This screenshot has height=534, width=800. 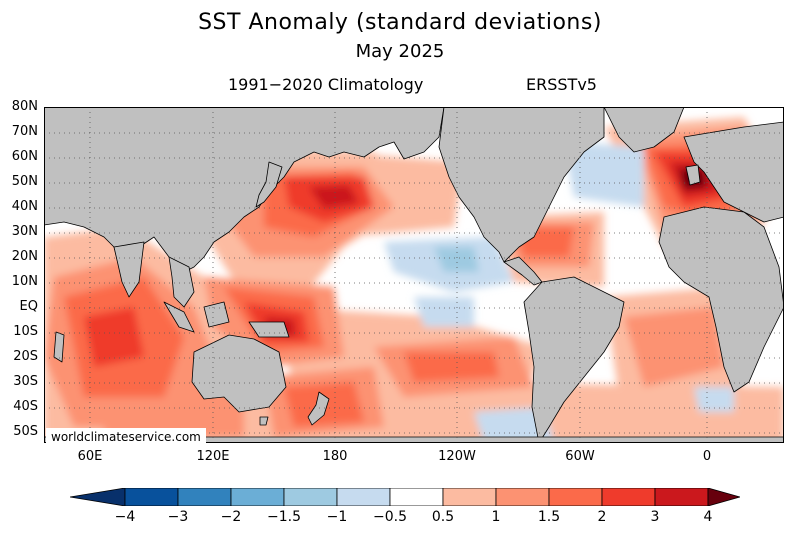 I want to click on colorbar-label-minus-3: −3, so click(x=178, y=517).